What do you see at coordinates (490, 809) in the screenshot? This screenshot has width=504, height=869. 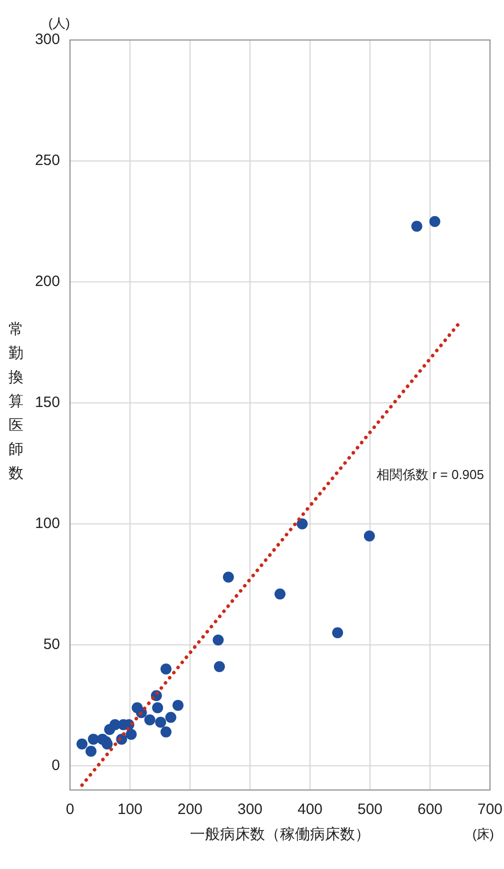 I see `x-tick-label: 700` at bounding box center [490, 809].